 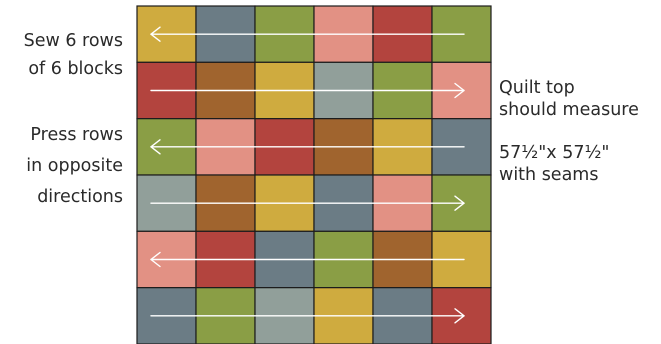 What do you see at coordinates (537, 88) in the screenshot?
I see `quilt-size-line-1: Quilt top` at bounding box center [537, 88].